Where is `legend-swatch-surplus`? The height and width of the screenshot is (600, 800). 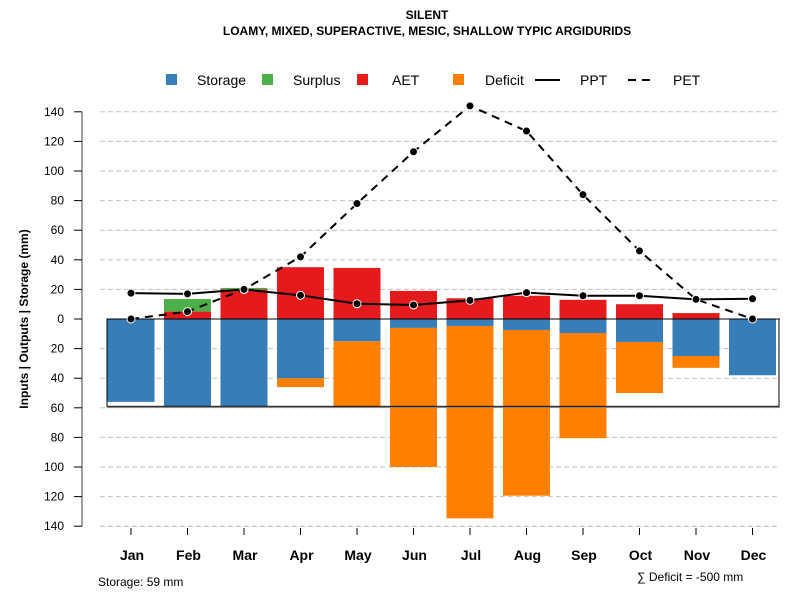 legend-swatch-surplus is located at coordinates (267, 79).